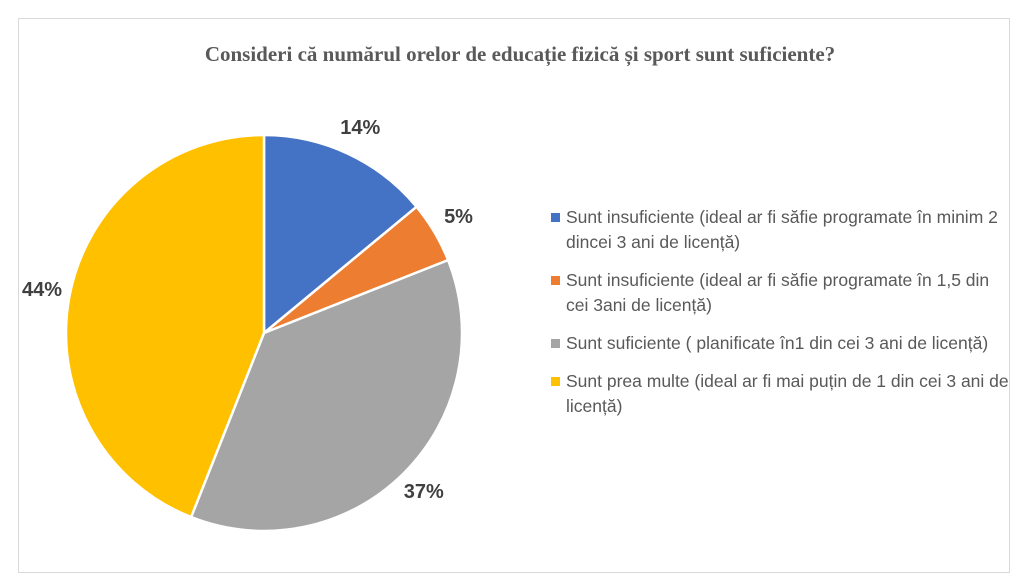  I want to click on data-label: 14%, so click(360, 128).